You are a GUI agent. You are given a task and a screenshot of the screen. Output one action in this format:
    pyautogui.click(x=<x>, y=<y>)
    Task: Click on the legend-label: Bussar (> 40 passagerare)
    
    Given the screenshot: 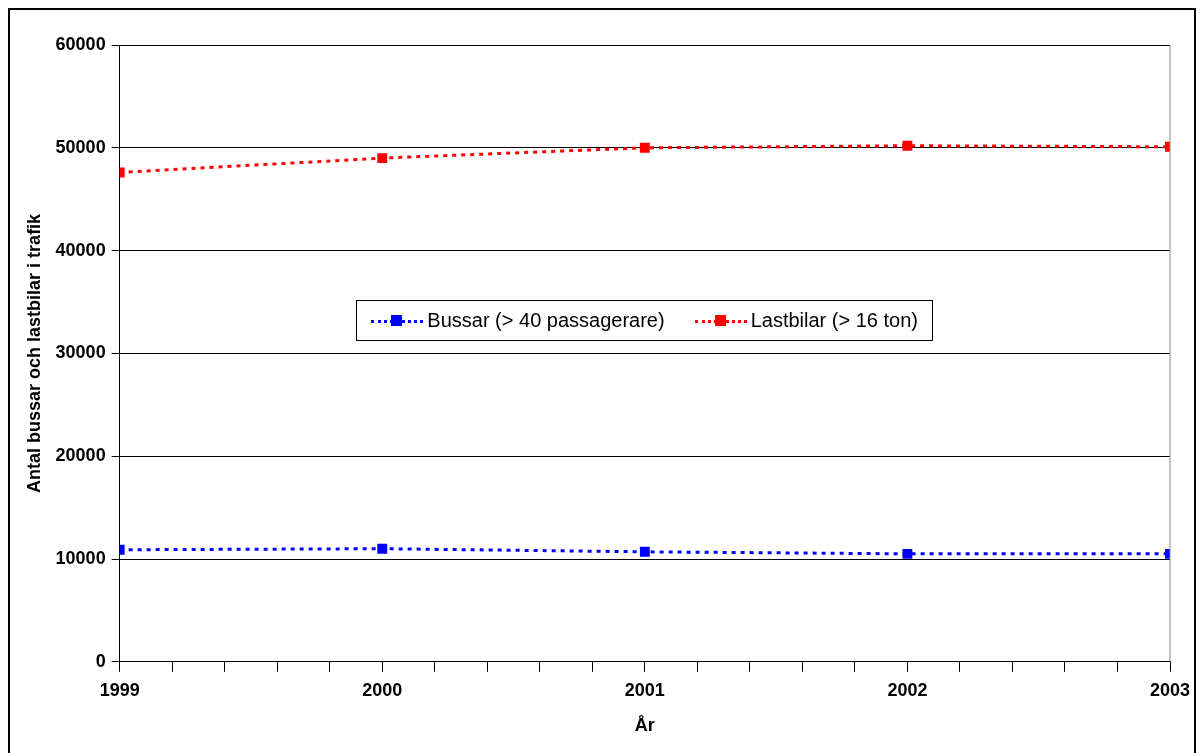 What is the action you would take?
    pyautogui.click(x=546, y=321)
    